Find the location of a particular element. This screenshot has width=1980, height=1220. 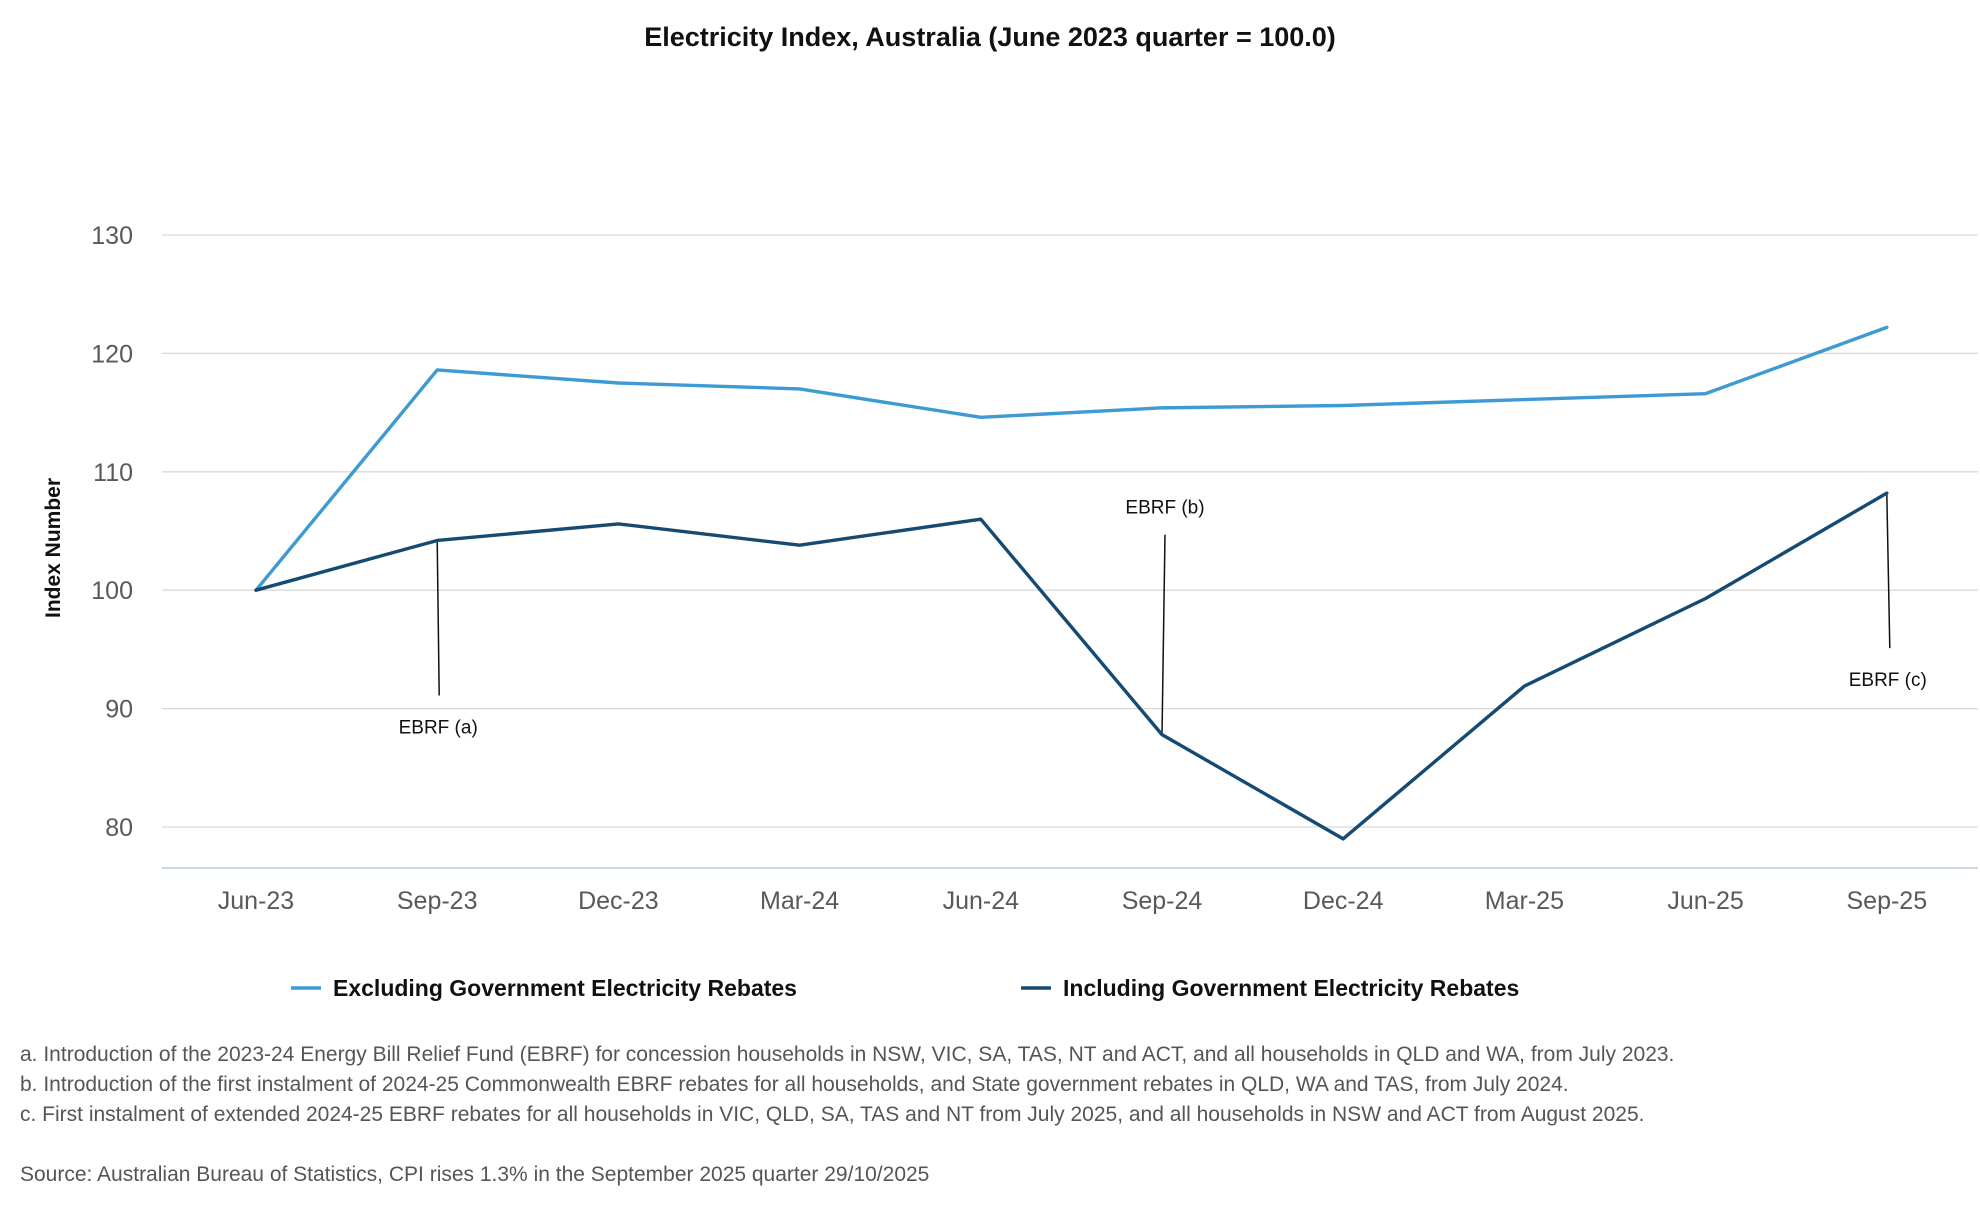

y-tick-label: 130 is located at coordinates (112, 236).